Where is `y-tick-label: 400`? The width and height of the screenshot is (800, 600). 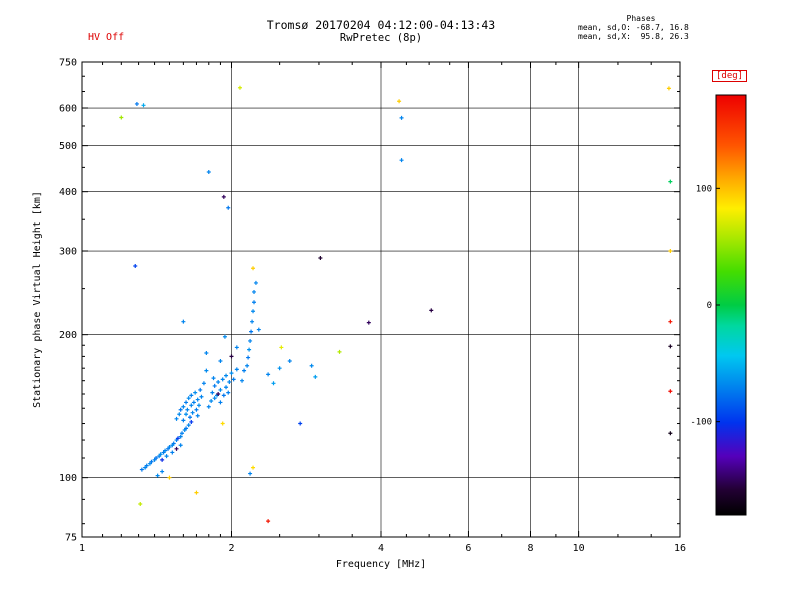 y-tick-label: 400 is located at coordinates (68, 192).